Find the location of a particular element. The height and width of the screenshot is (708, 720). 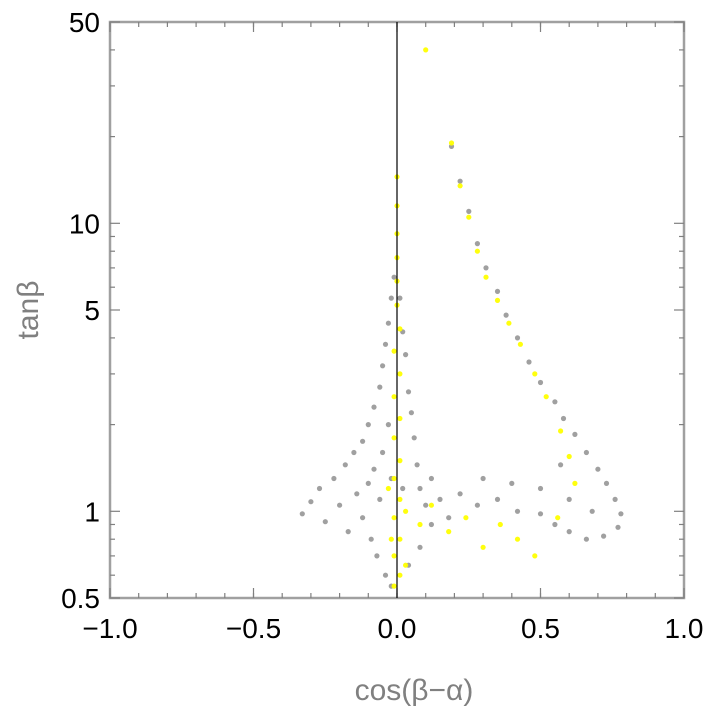

y-tick-label: 1 is located at coordinates (92, 511).